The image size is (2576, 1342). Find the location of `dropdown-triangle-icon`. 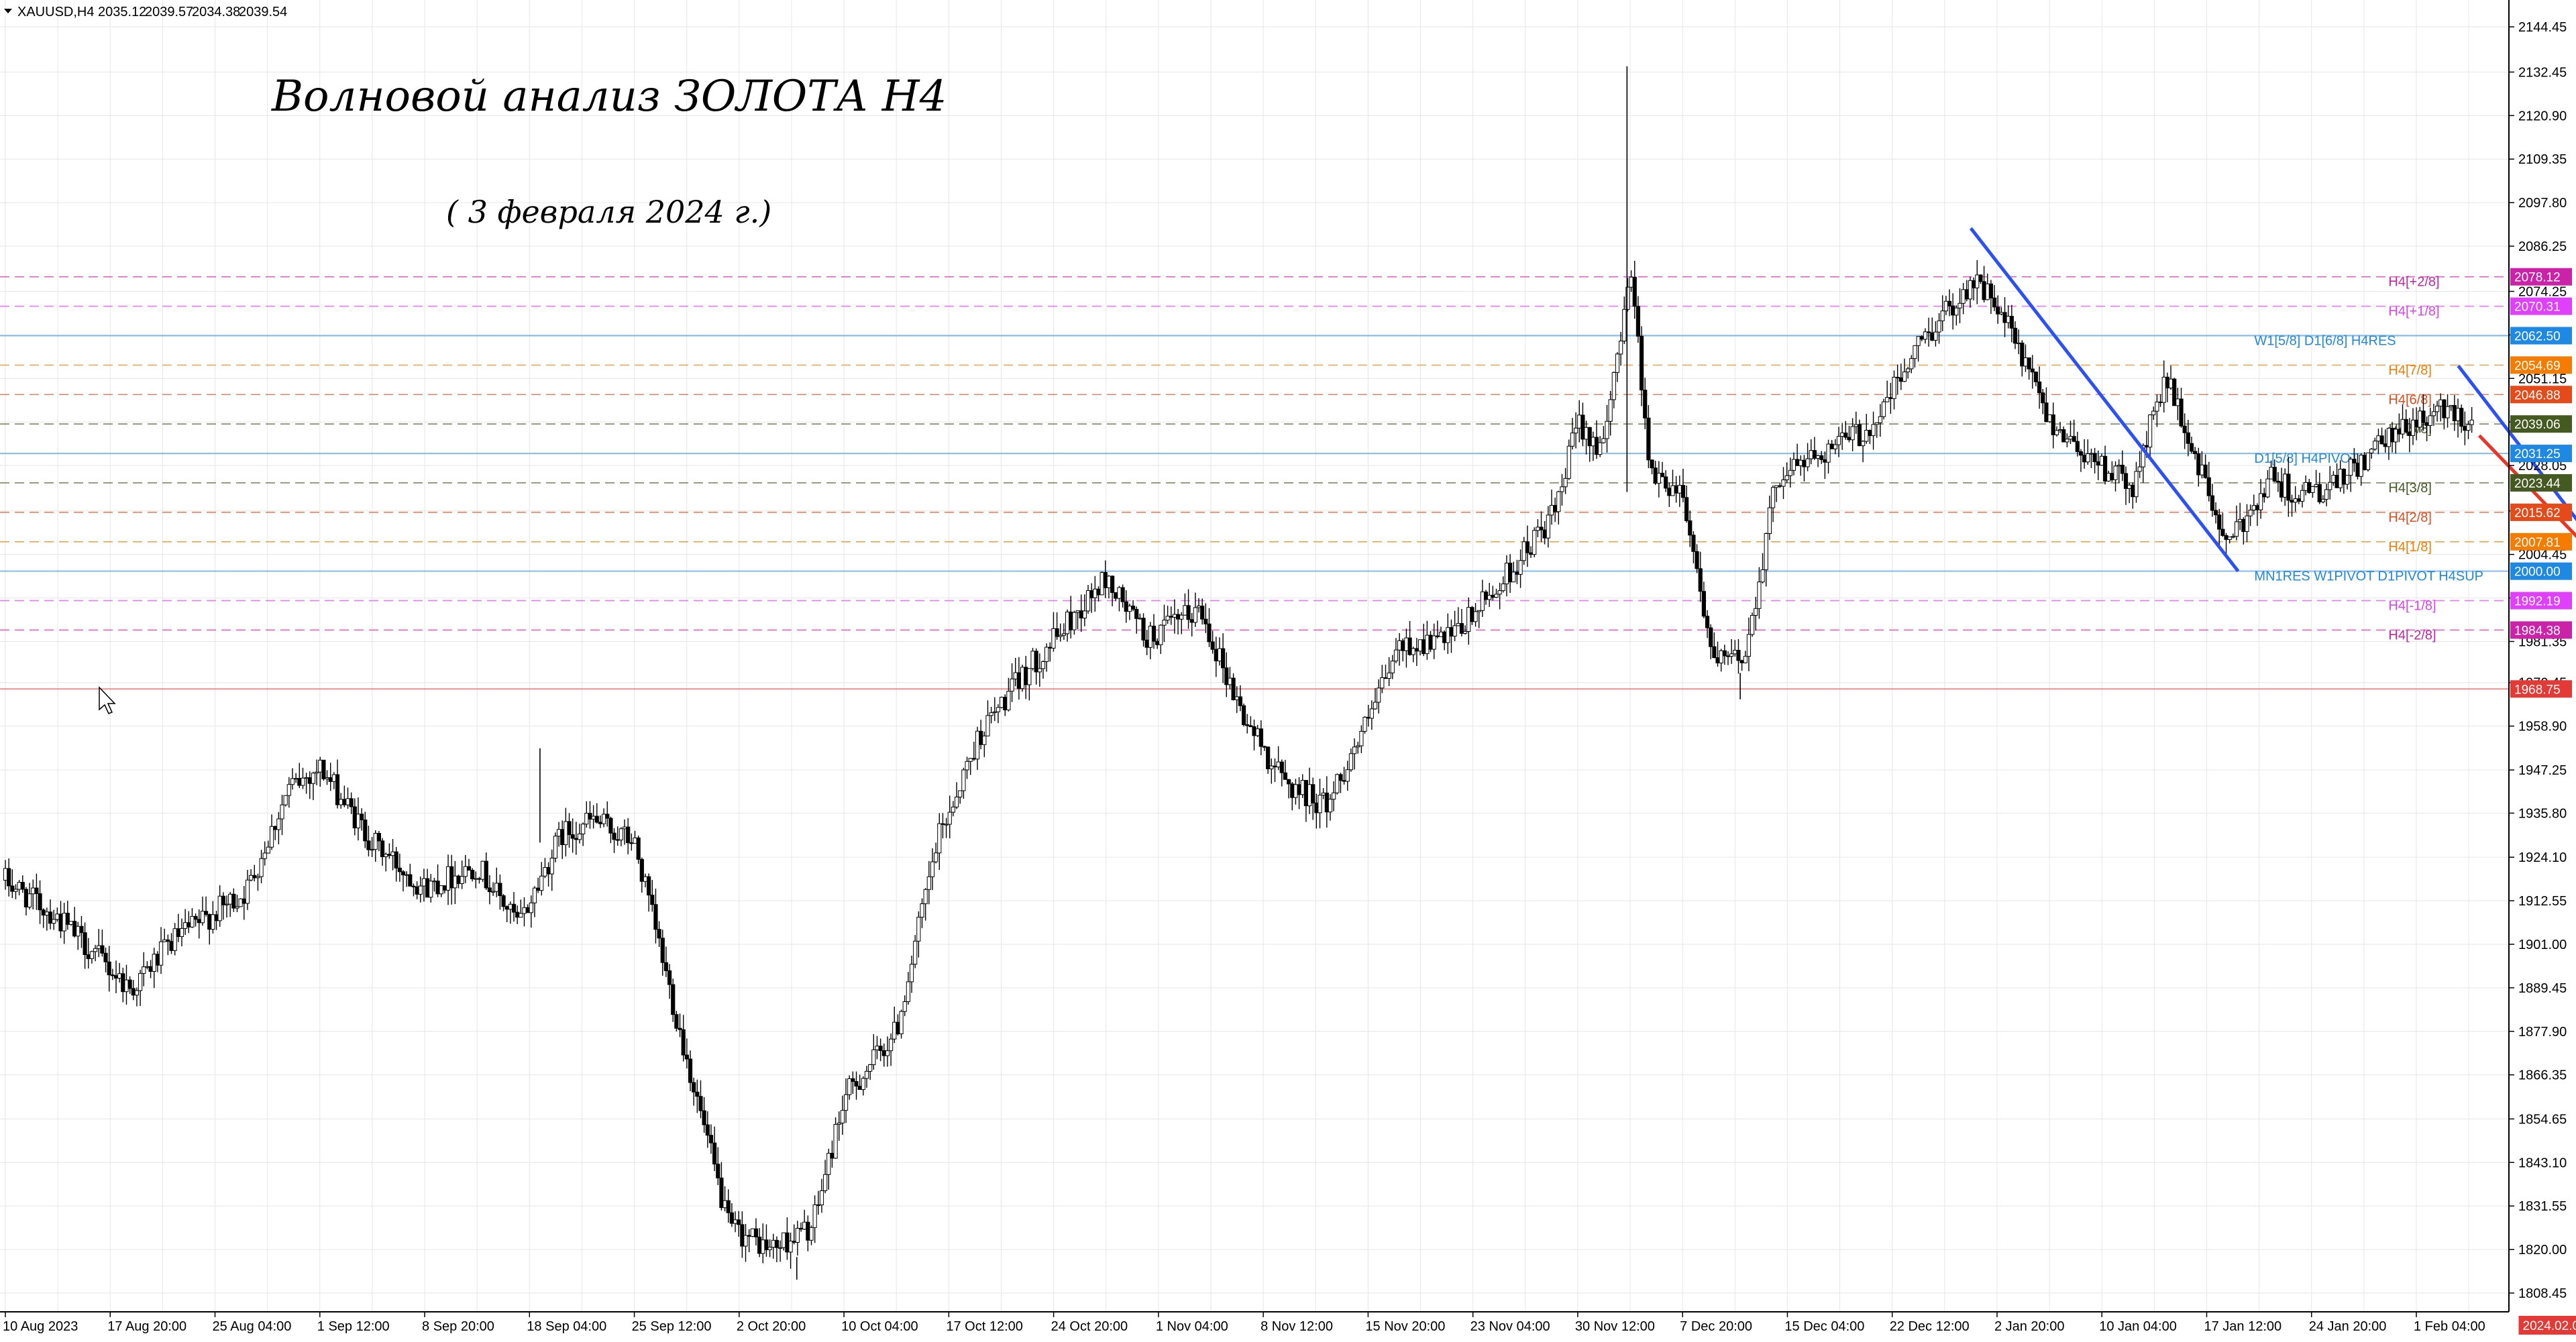

dropdown-triangle-icon is located at coordinates (8, 11).